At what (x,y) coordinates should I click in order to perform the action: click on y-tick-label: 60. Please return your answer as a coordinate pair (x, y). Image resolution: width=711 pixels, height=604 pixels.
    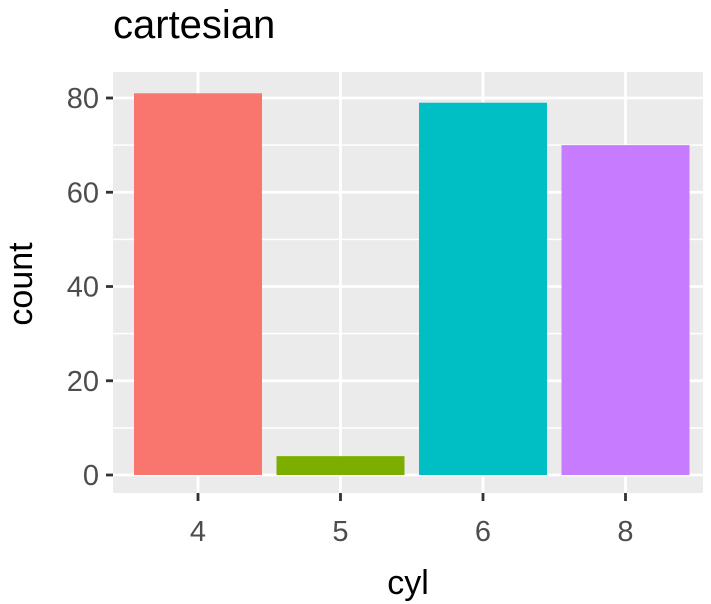
    Looking at the image, I should click on (83, 193).